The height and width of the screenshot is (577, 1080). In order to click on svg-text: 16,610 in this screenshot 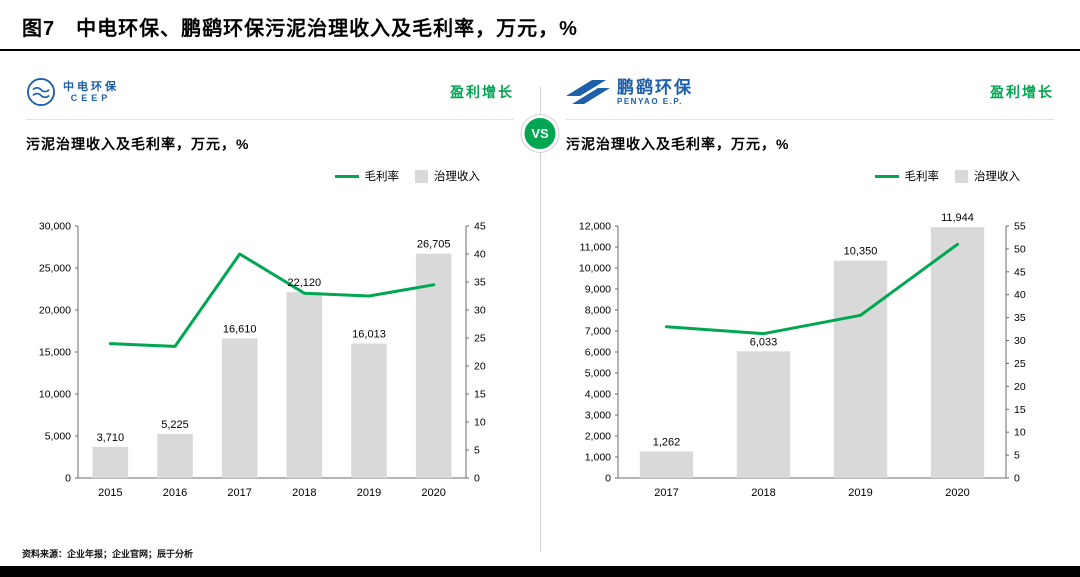, I will do `click(240, 329)`.